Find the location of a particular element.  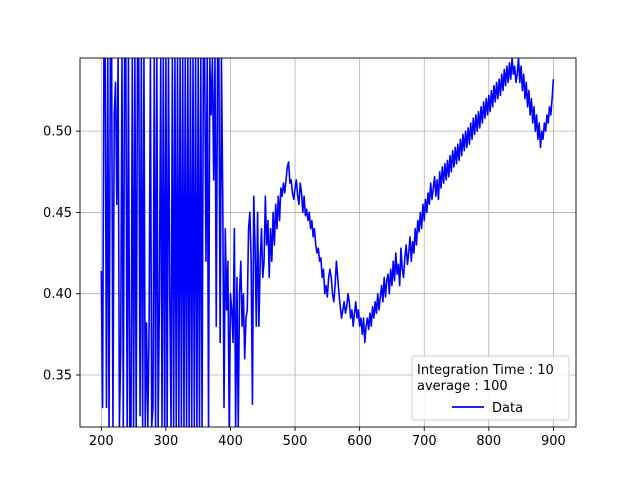

x-tick-label: 600 is located at coordinates (359, 441).